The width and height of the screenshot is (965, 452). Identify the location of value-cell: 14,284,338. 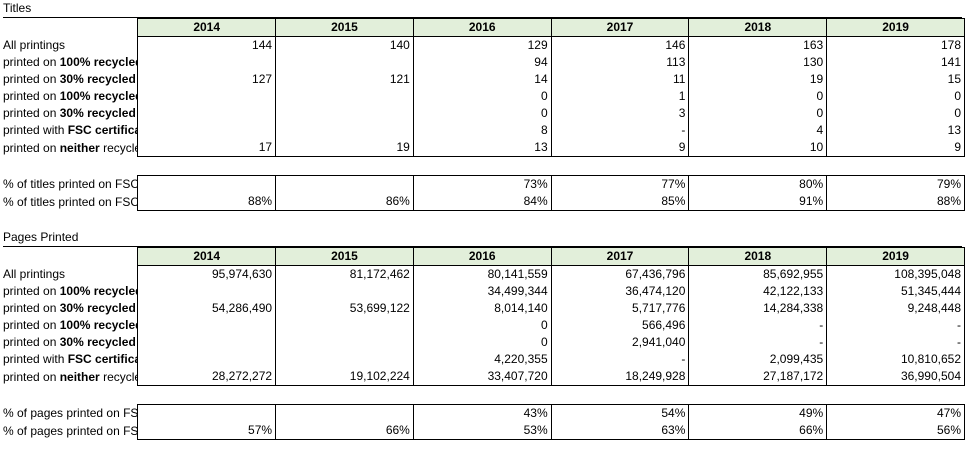
(758, 308).